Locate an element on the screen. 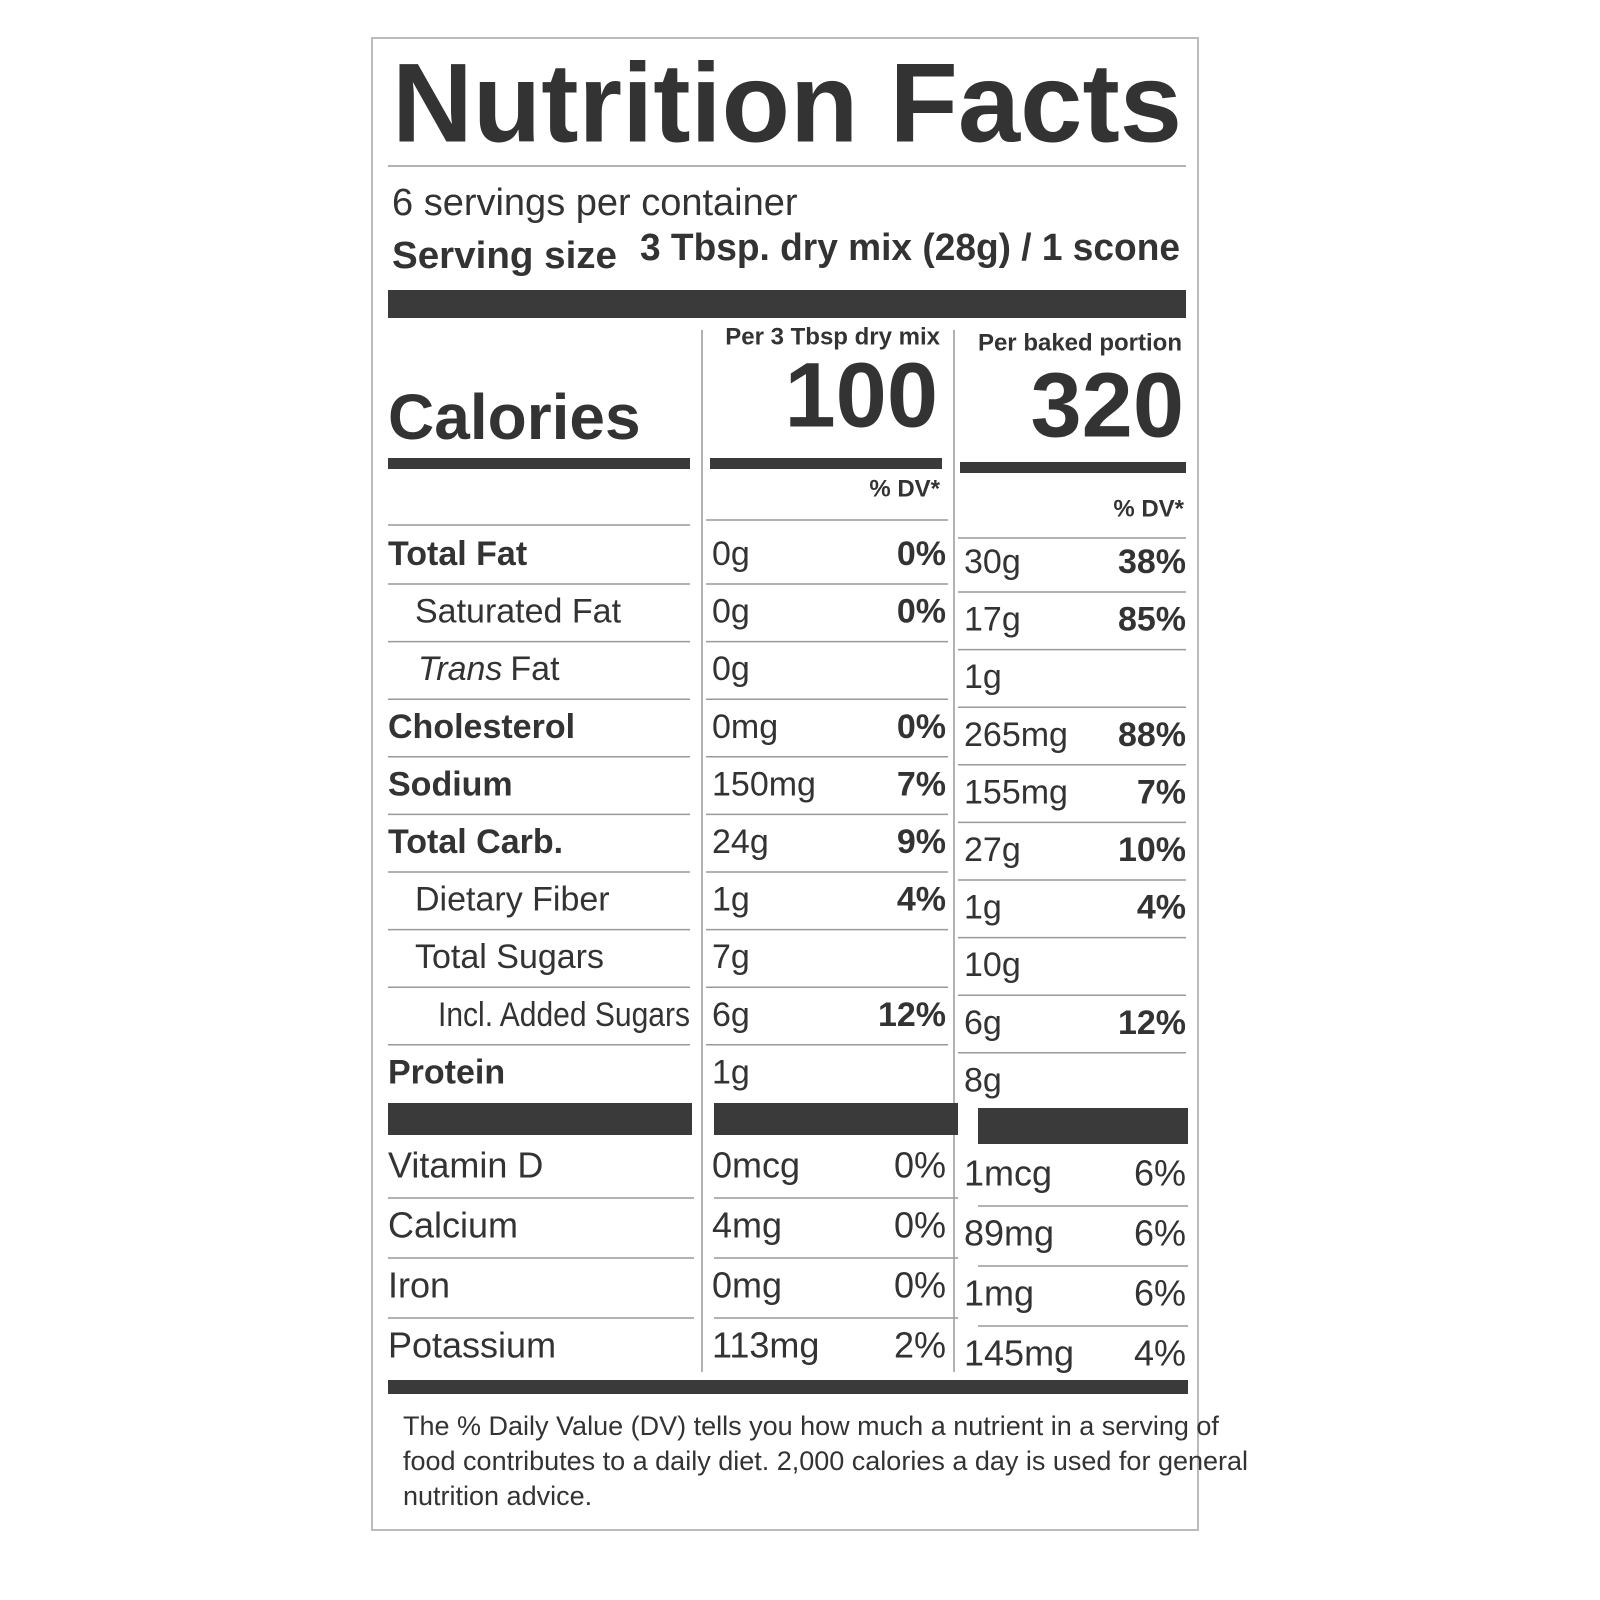 The height and width of the screenshot is (1600, 1600). nutrient-name: Incl. Added Sugars is located at coordinates (564, 1015).